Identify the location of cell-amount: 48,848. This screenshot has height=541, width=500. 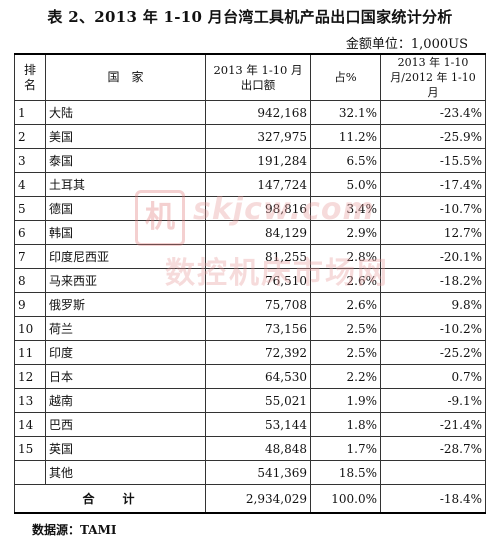
(258, 448).